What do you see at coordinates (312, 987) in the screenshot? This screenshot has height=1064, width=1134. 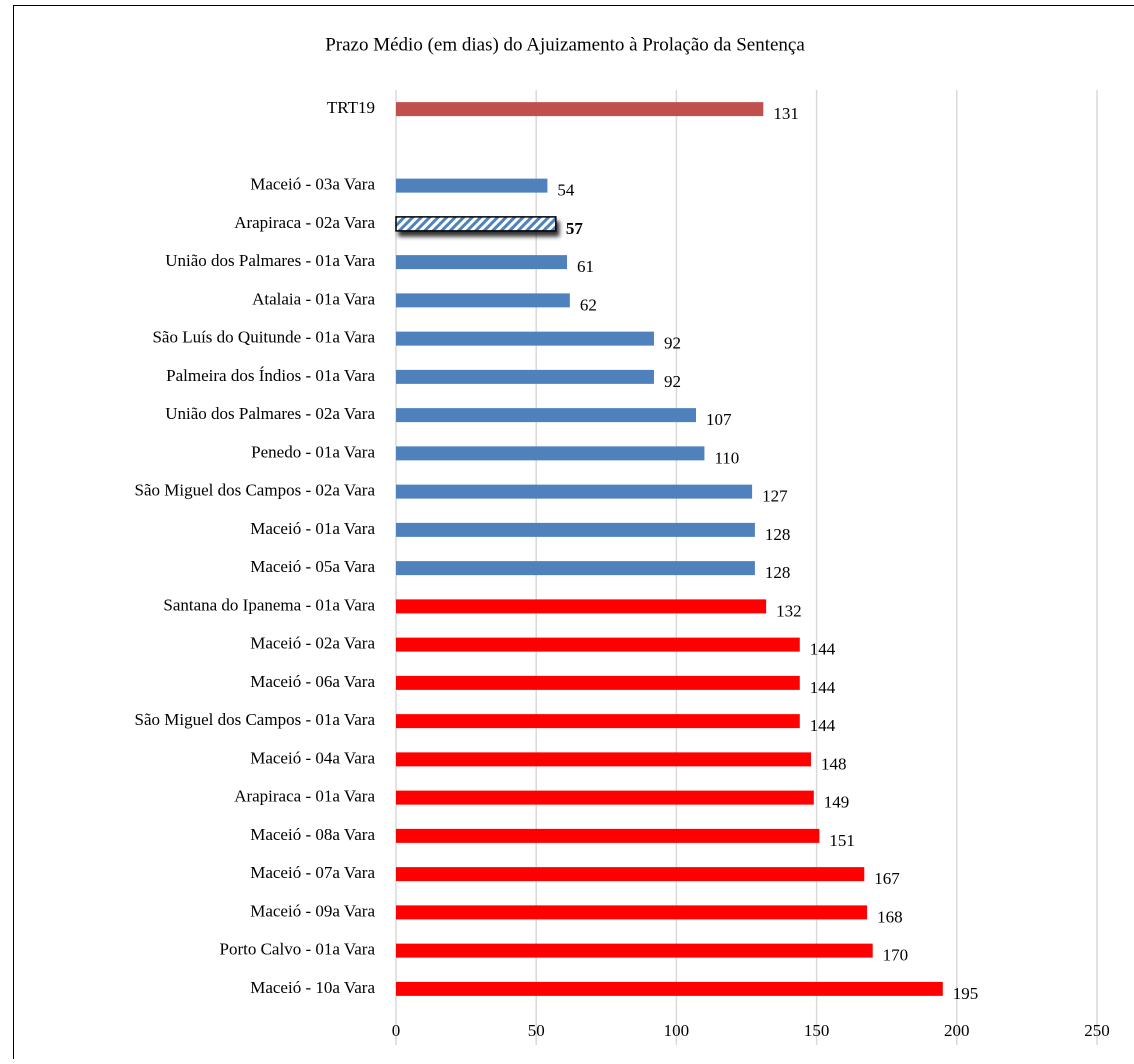 I see `y-tick-label: Maceió - 10a Vara` at bounding box center [312, 987].